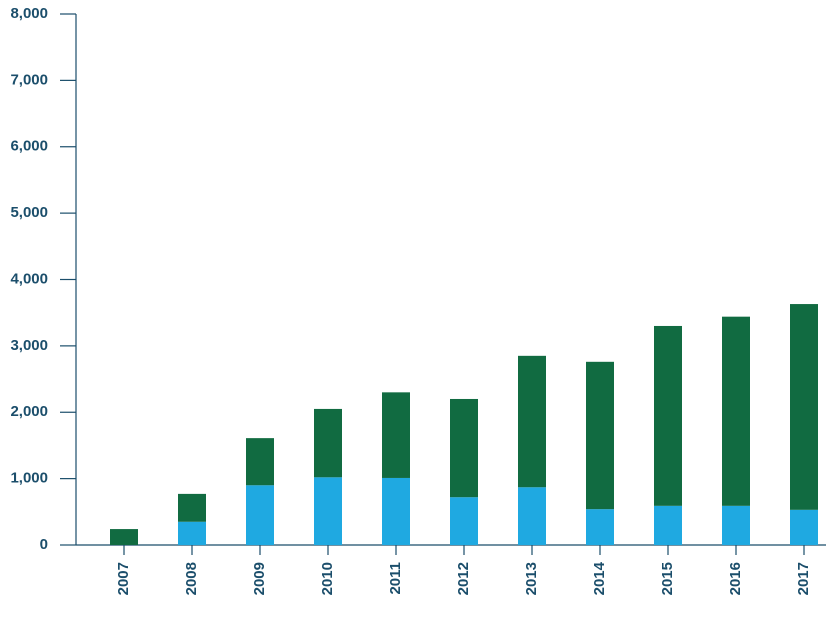 Image resolution: width=826 pixels, height=618 pixels. I want to click on x-tick-label: 2011, so click(395, 578).